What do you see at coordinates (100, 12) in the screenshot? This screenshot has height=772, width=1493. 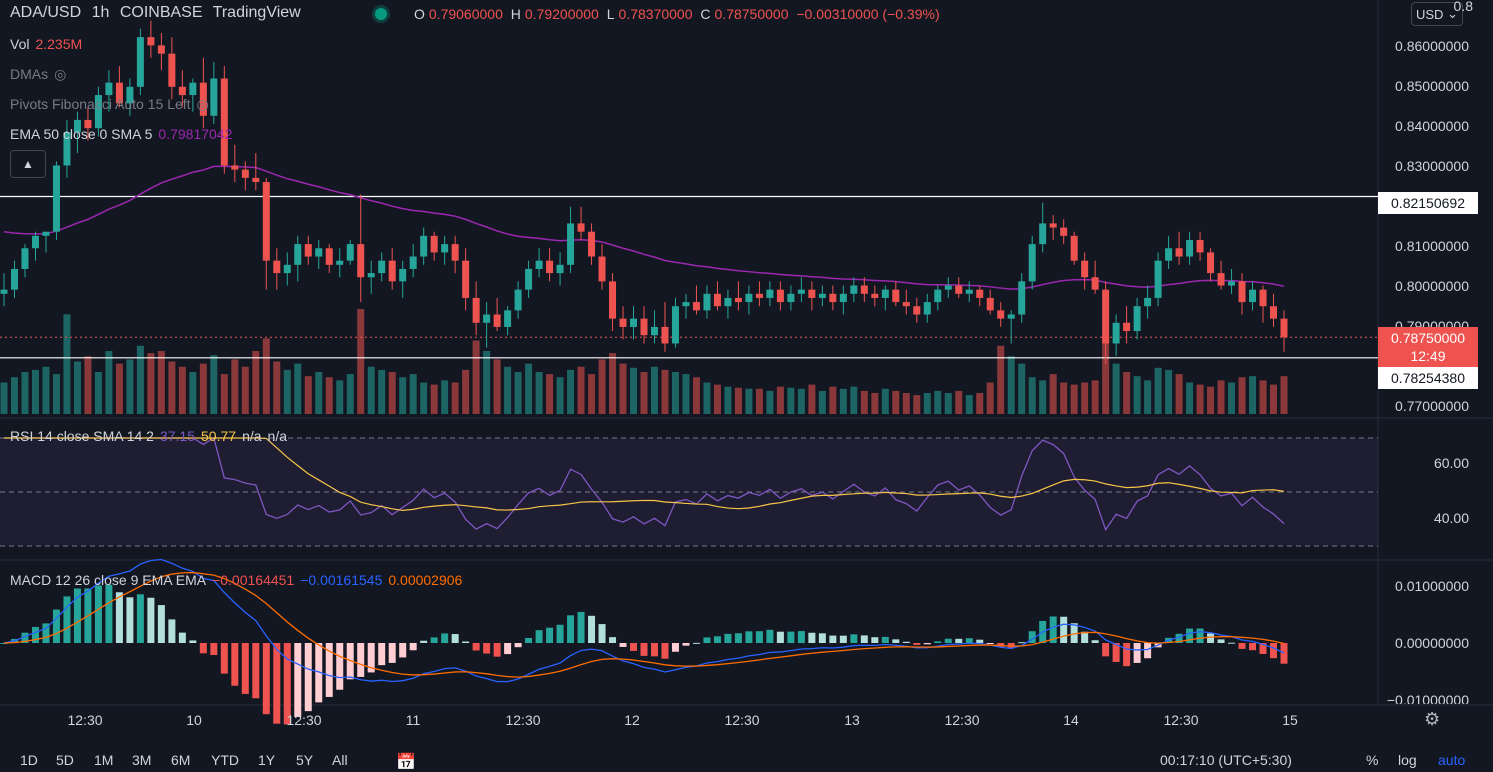 I see `interval-label: 1h` at bounding box center [100, 12].